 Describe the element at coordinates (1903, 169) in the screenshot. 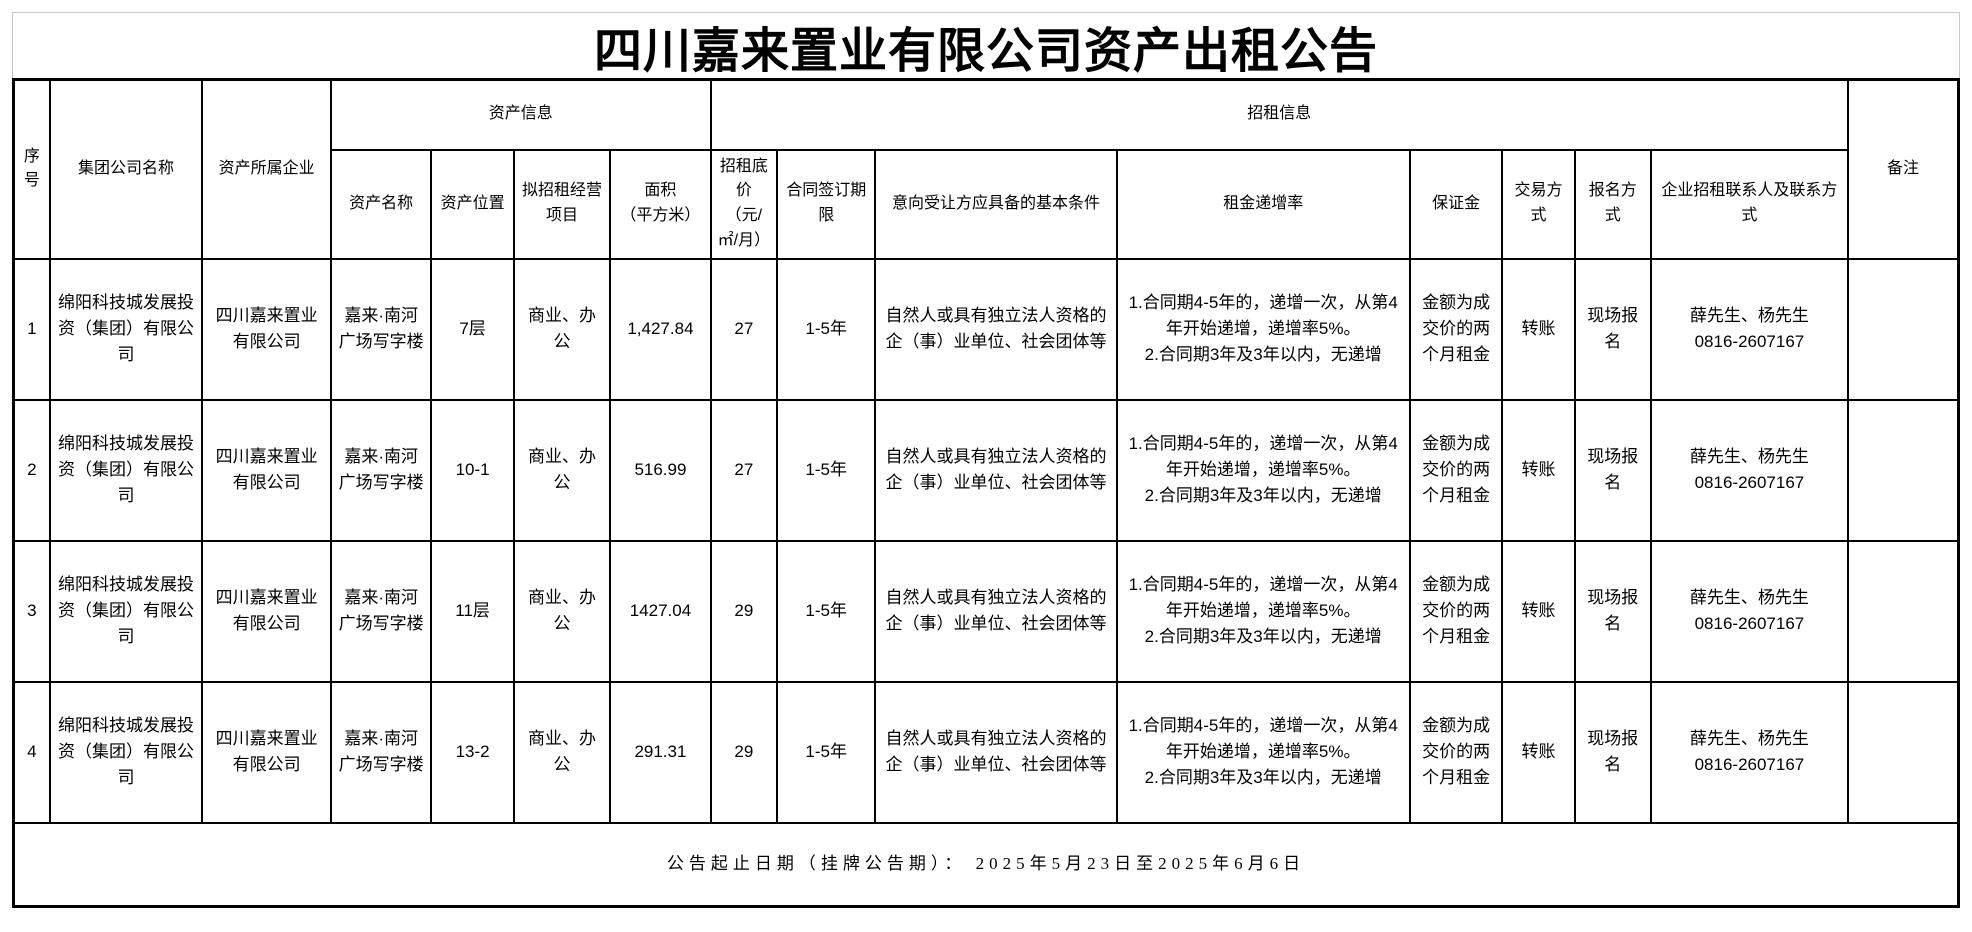

I see `header-remark: 备注` at that location.